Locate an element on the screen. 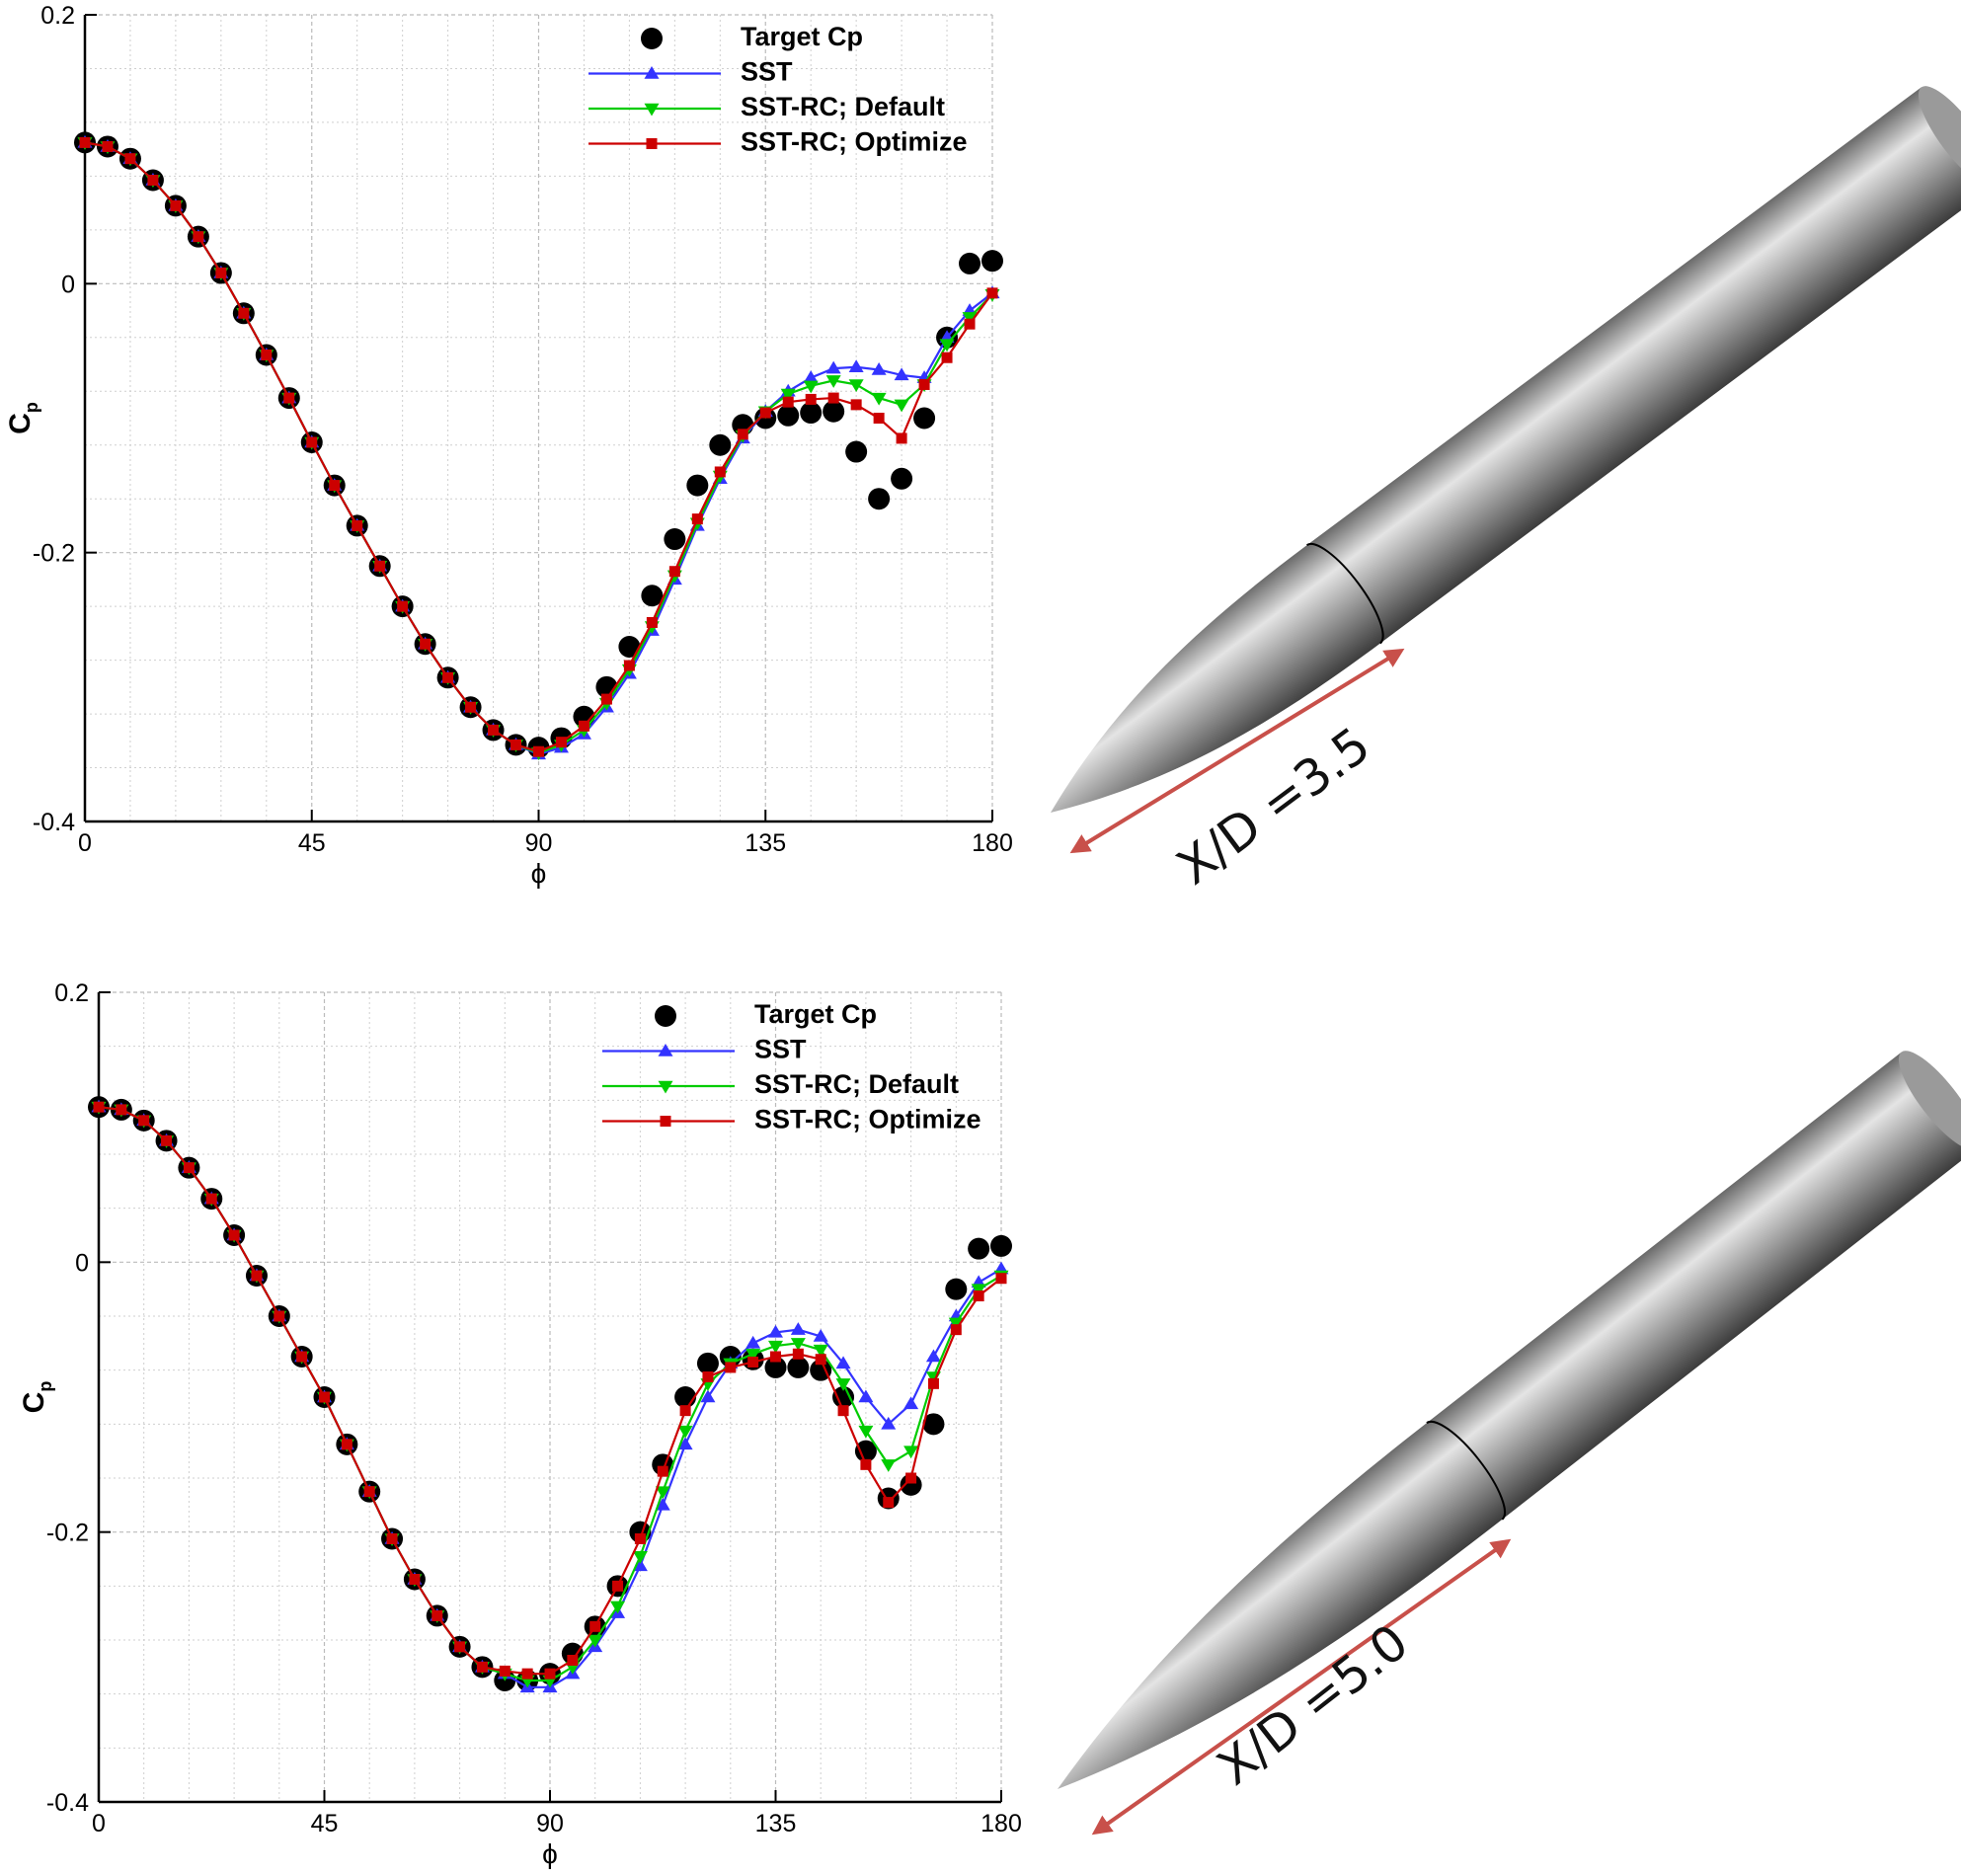 The height and width of the screenshot is (1876, 1961). x-tick-label: 0 is located at coordinates (99, 1824).